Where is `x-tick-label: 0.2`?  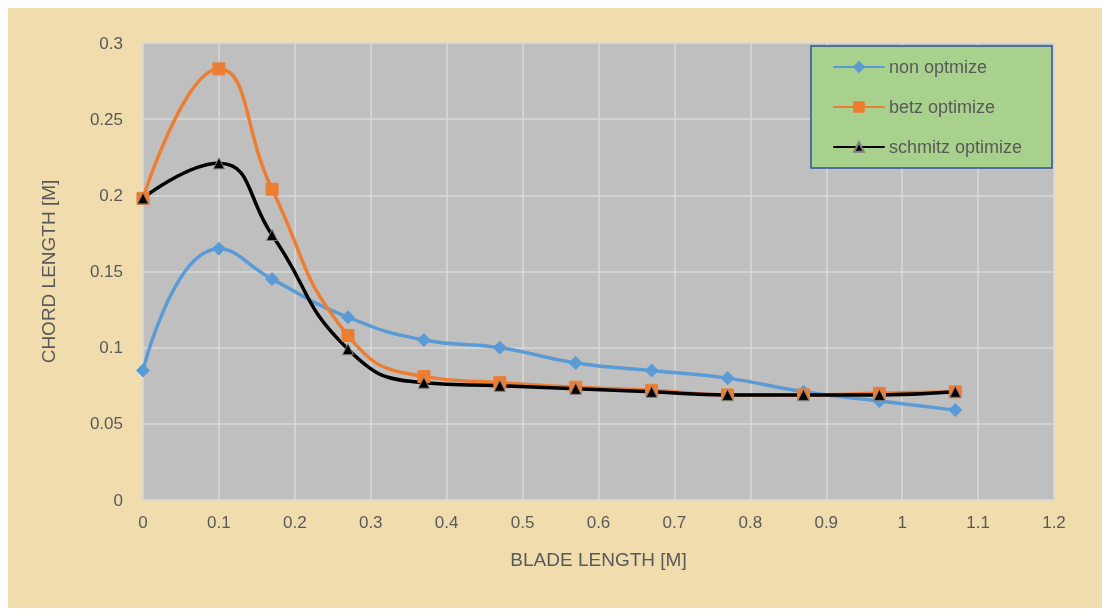 x-tick-label: 0.2 is located at coordinates (295, 522).